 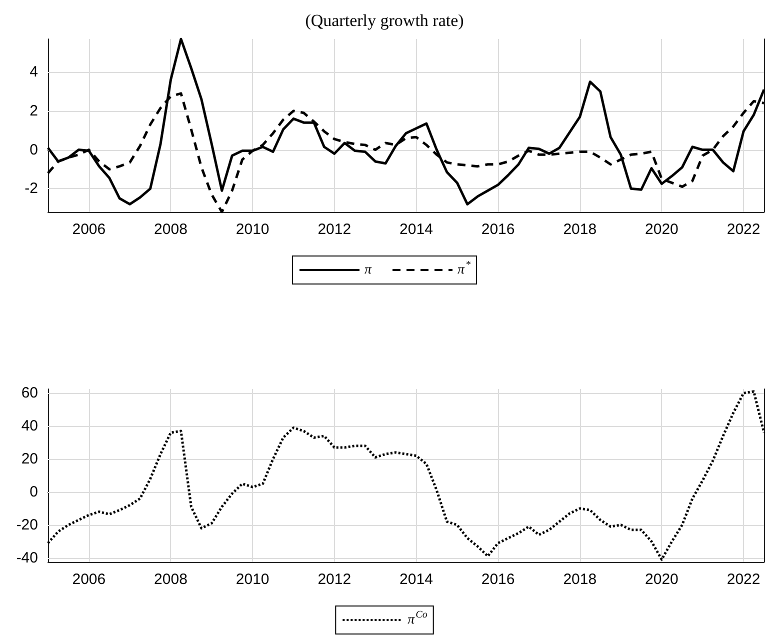 I want to click on chart-title: (Quarterly growth rate), so click(x=384, y=20).